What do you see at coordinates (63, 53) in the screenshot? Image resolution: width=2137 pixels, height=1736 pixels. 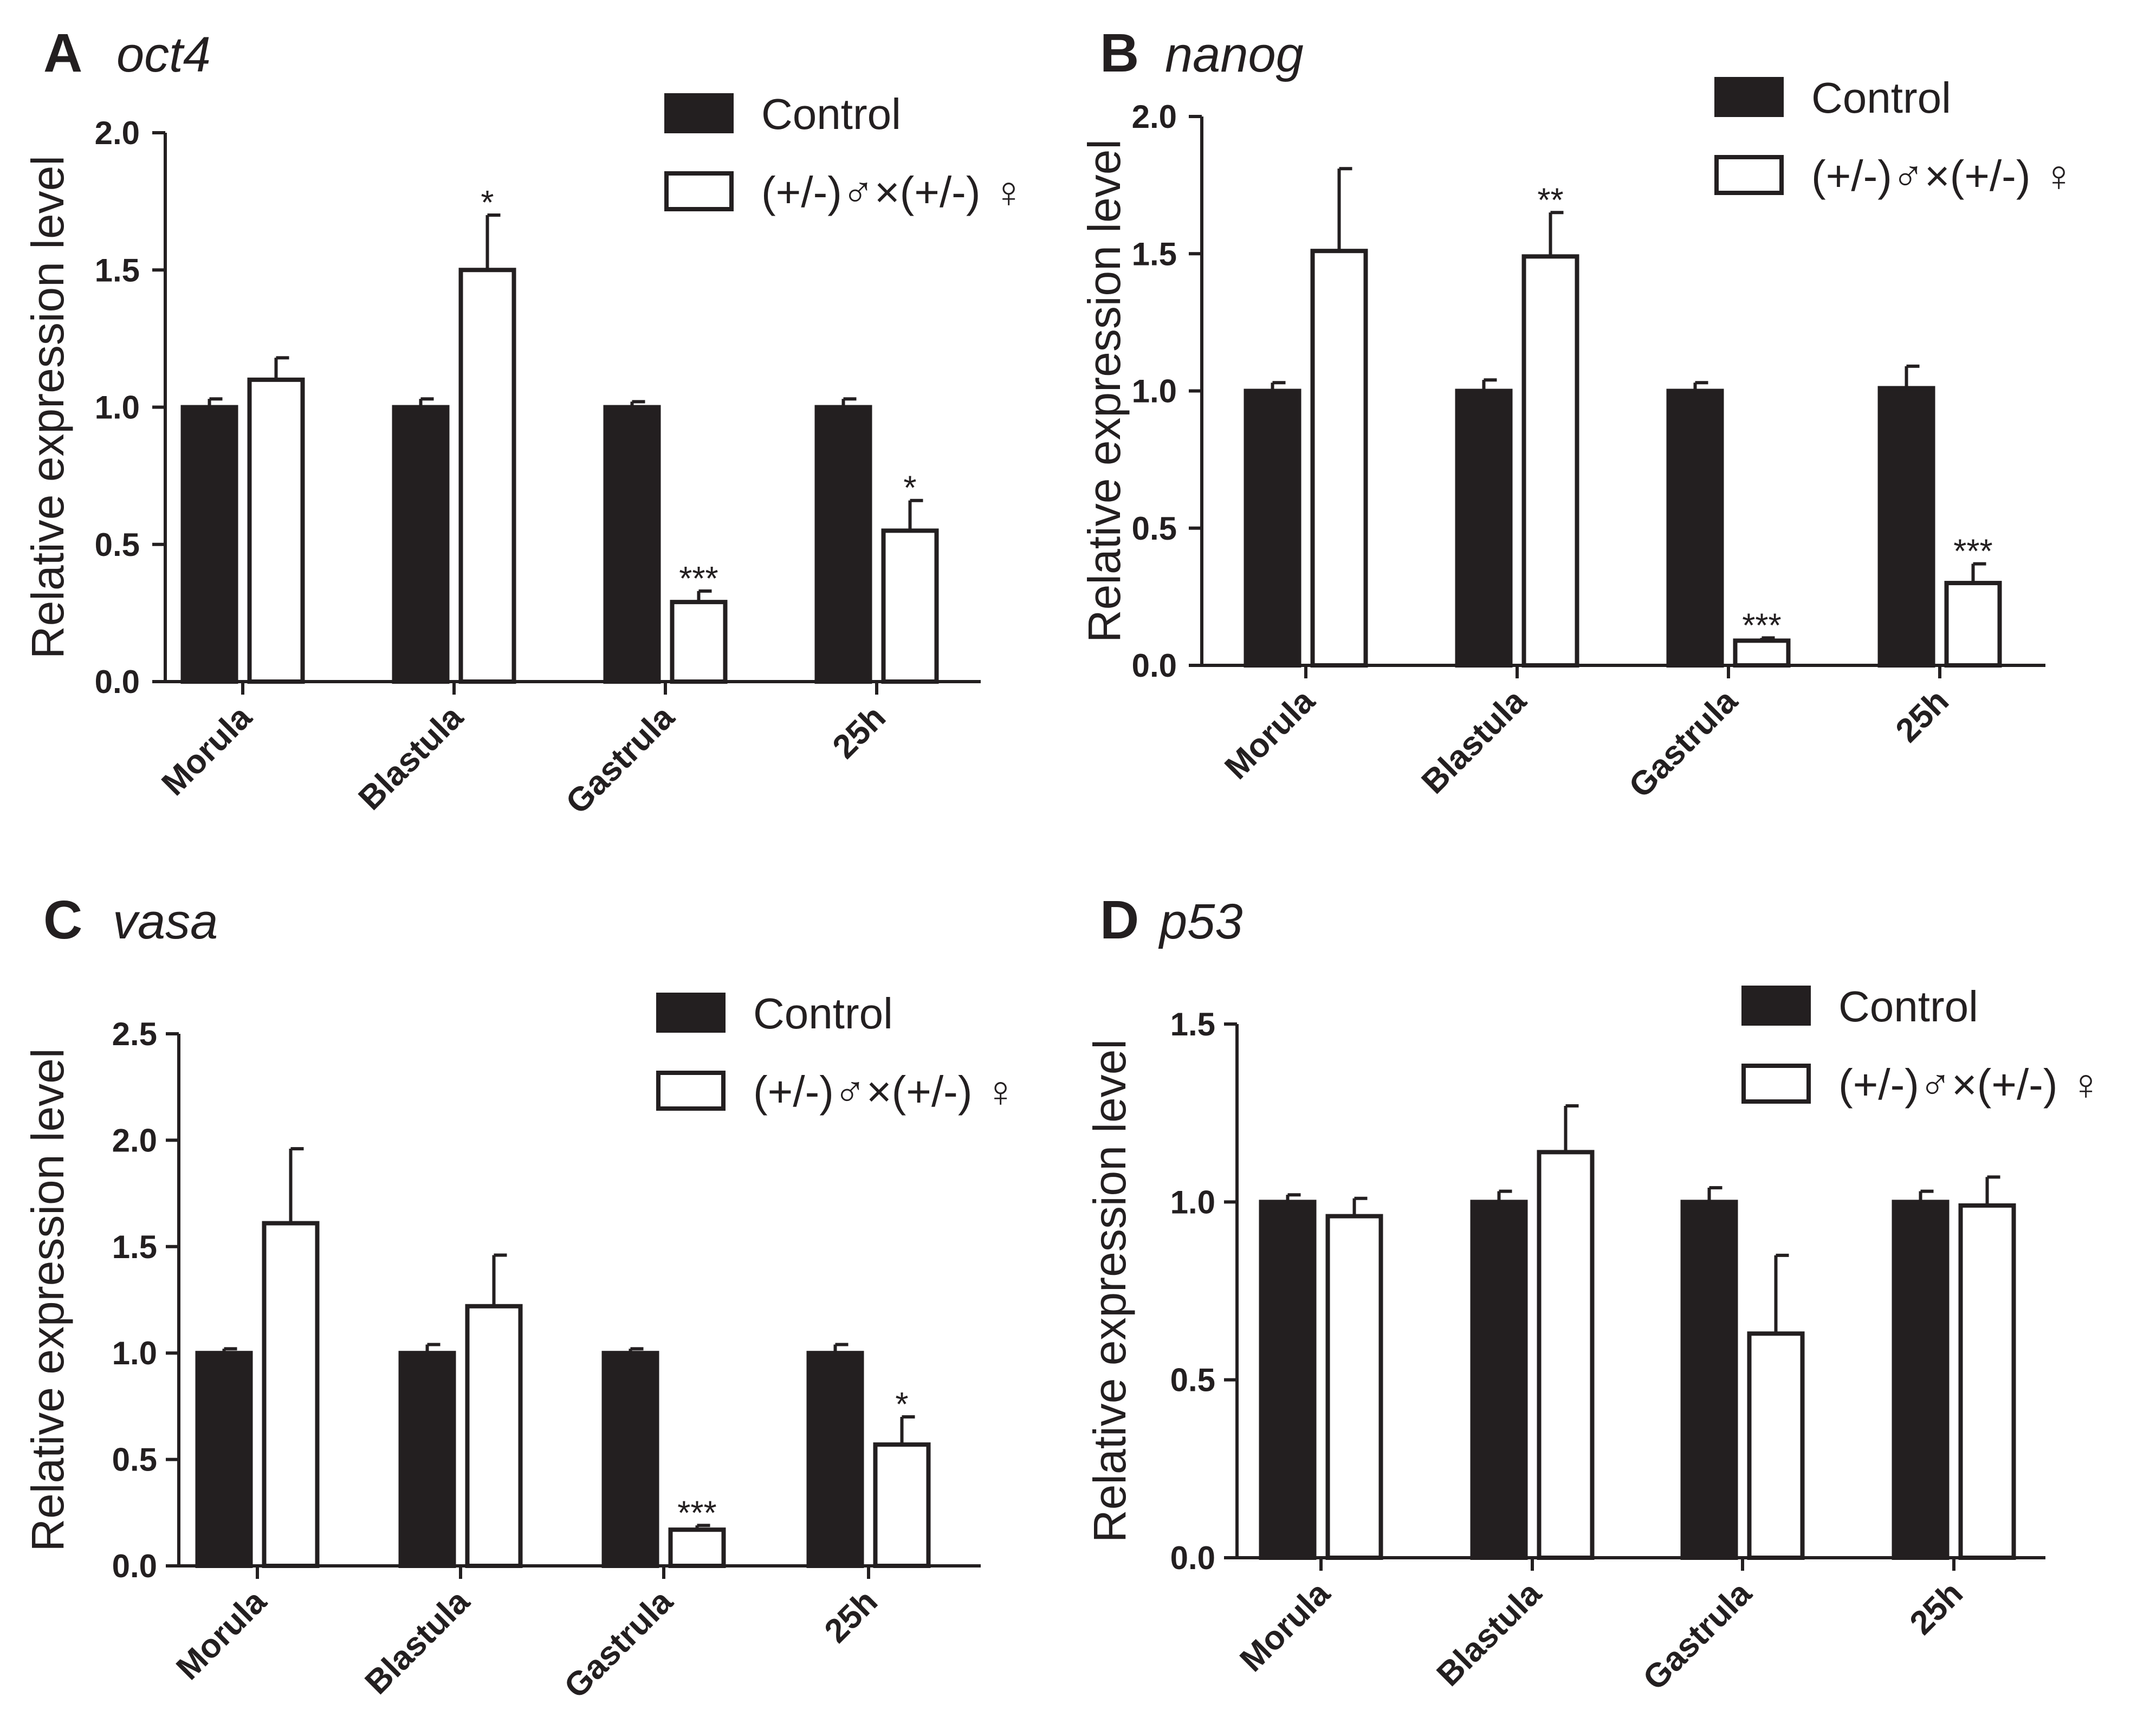 I see `panel-letter: A` at bounding box center [63, 53].